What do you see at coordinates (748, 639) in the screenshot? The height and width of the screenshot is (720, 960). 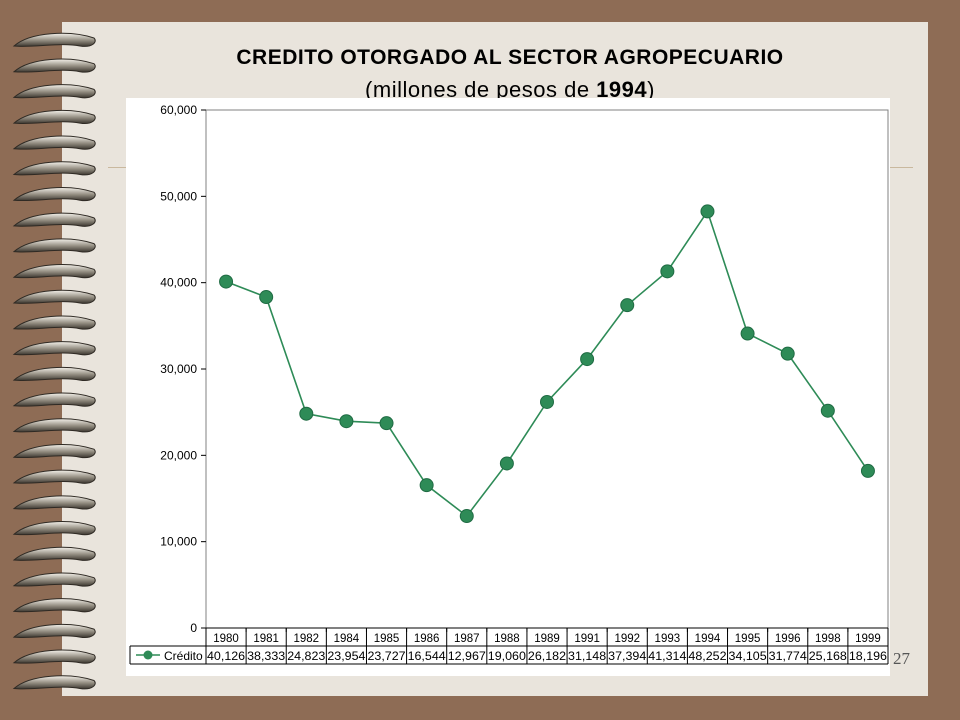 I see `x-category-label: 1995` at bounding box center [748, 639].